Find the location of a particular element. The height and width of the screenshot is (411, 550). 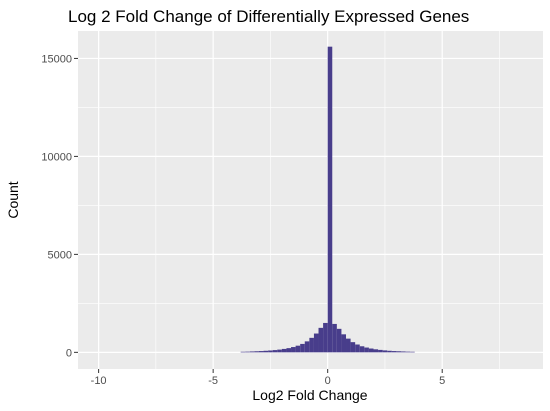

y-axis-ticks: 0 5000 10000 15000 is located at coordinates (59, 206).